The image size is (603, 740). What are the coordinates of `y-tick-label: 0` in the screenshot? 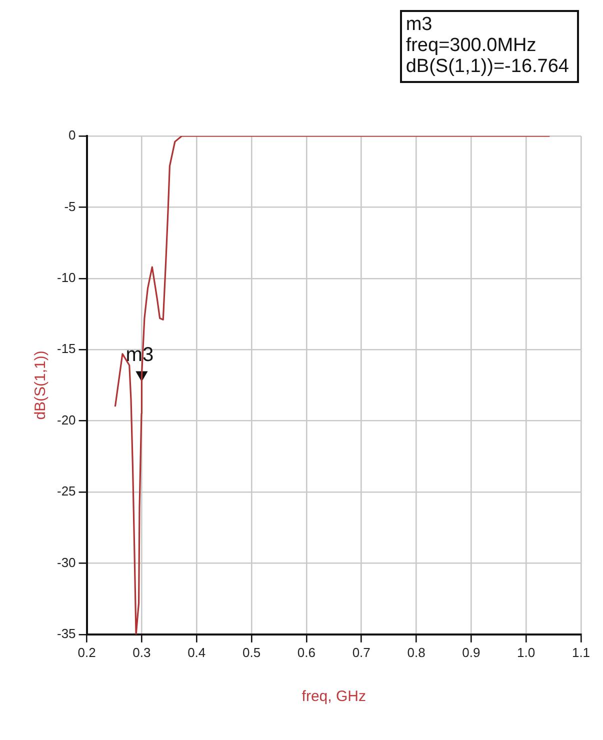 It's located at (72, 135).